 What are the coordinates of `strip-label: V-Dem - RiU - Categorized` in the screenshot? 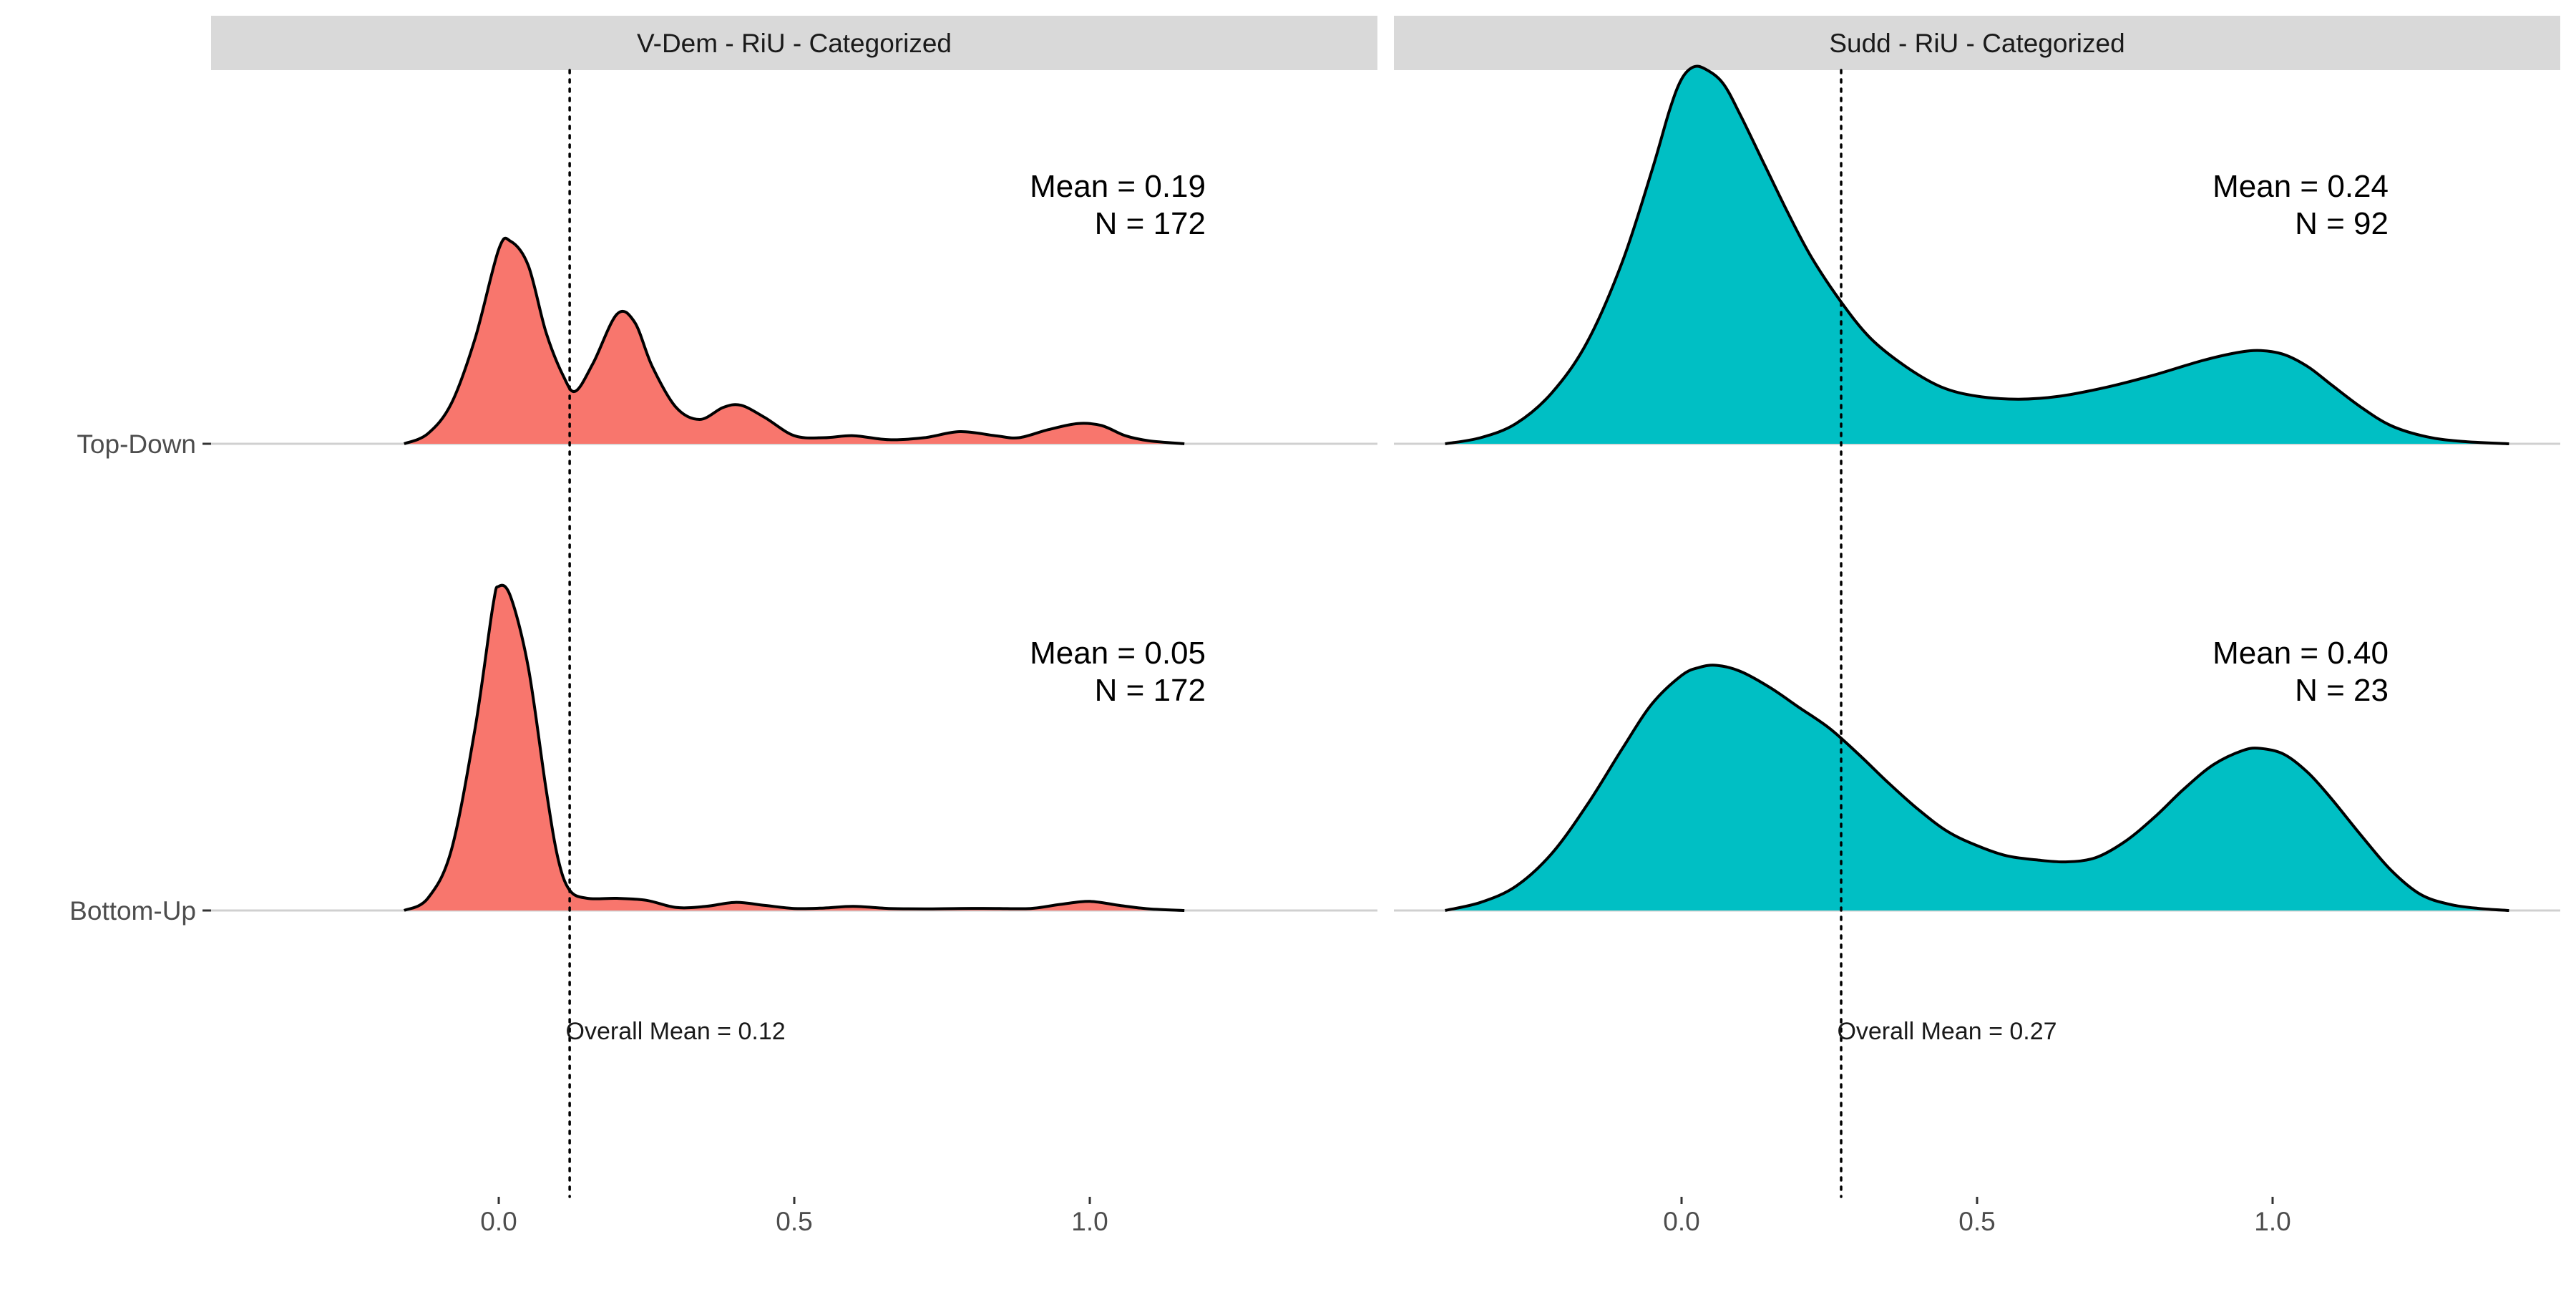 It's located at (794, 43).